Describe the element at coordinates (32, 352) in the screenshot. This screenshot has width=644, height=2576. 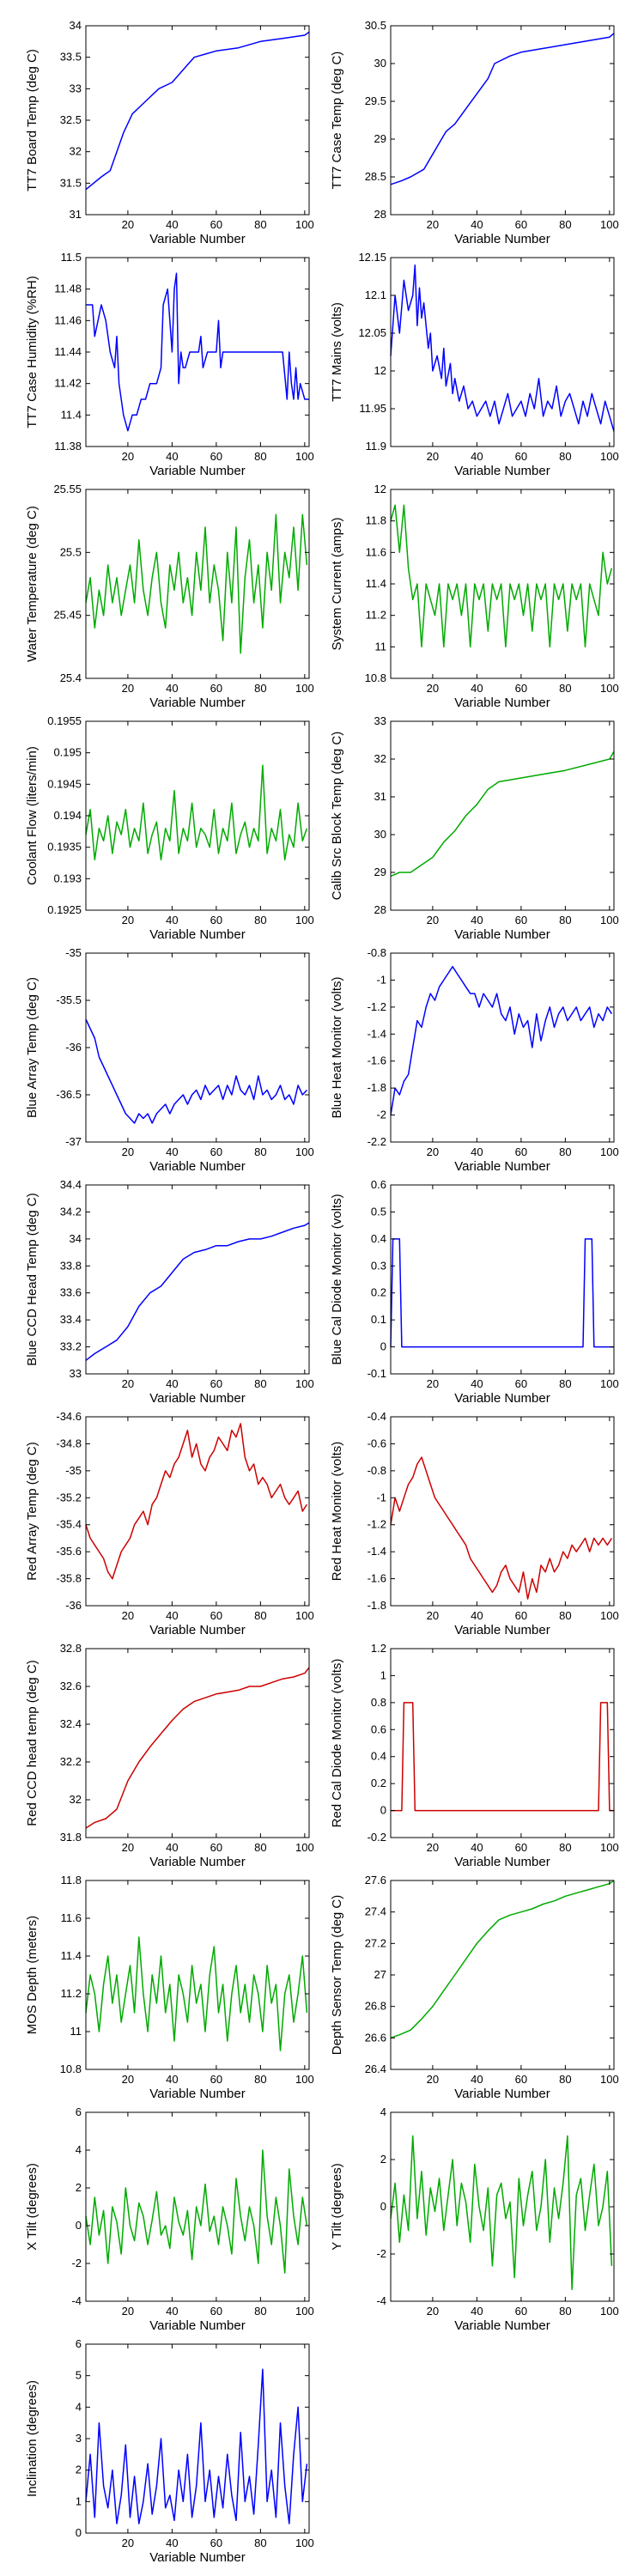
I see `y-axis-label: TT7 Case Humidity (%RH)` at that location.